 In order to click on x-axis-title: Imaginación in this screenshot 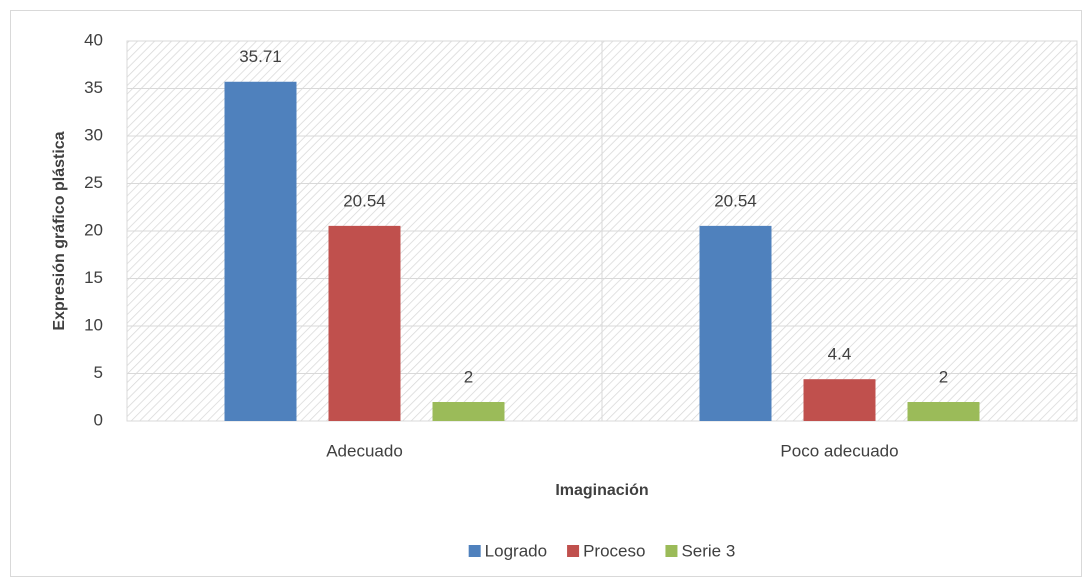, I will do `click(601, 490)`.